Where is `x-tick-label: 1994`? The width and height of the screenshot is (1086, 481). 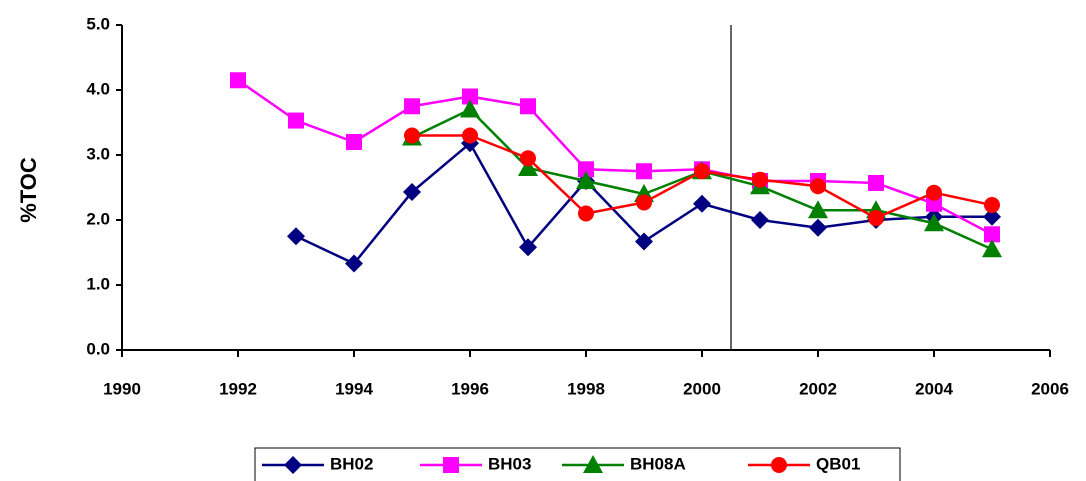
x-tick-label: 1994 is located at coordinates (354, 388).